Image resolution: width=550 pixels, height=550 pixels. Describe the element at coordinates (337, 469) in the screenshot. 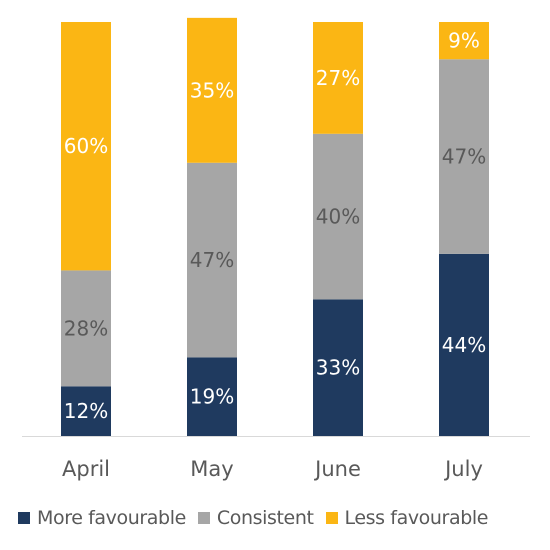

I see `category-label-june: June` at that location.